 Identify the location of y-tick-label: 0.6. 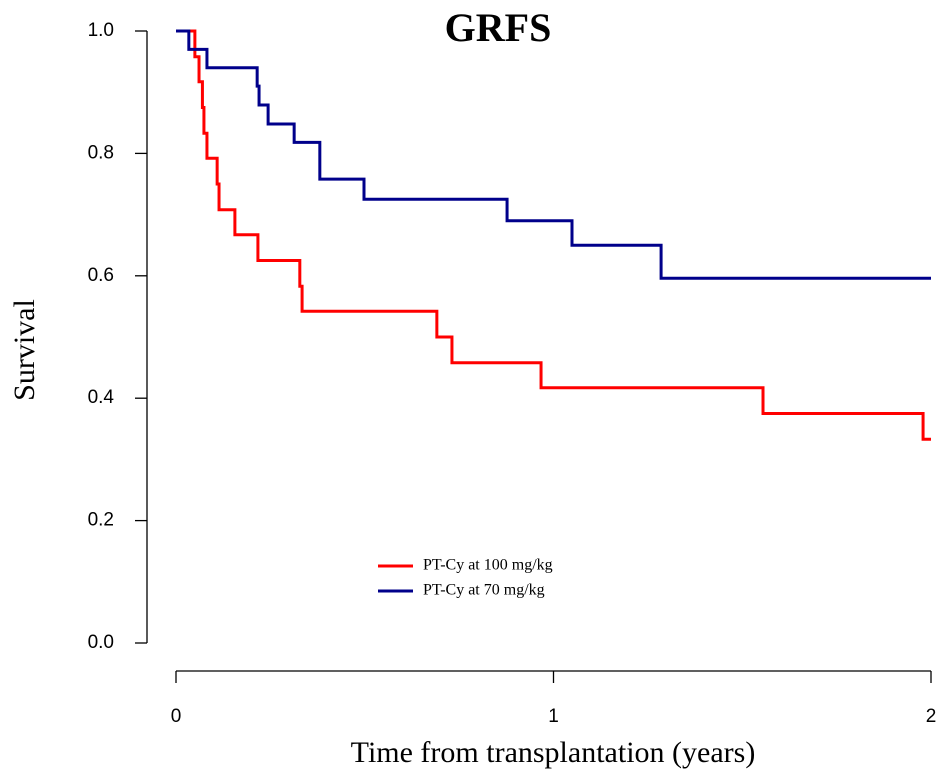
(101, 275).